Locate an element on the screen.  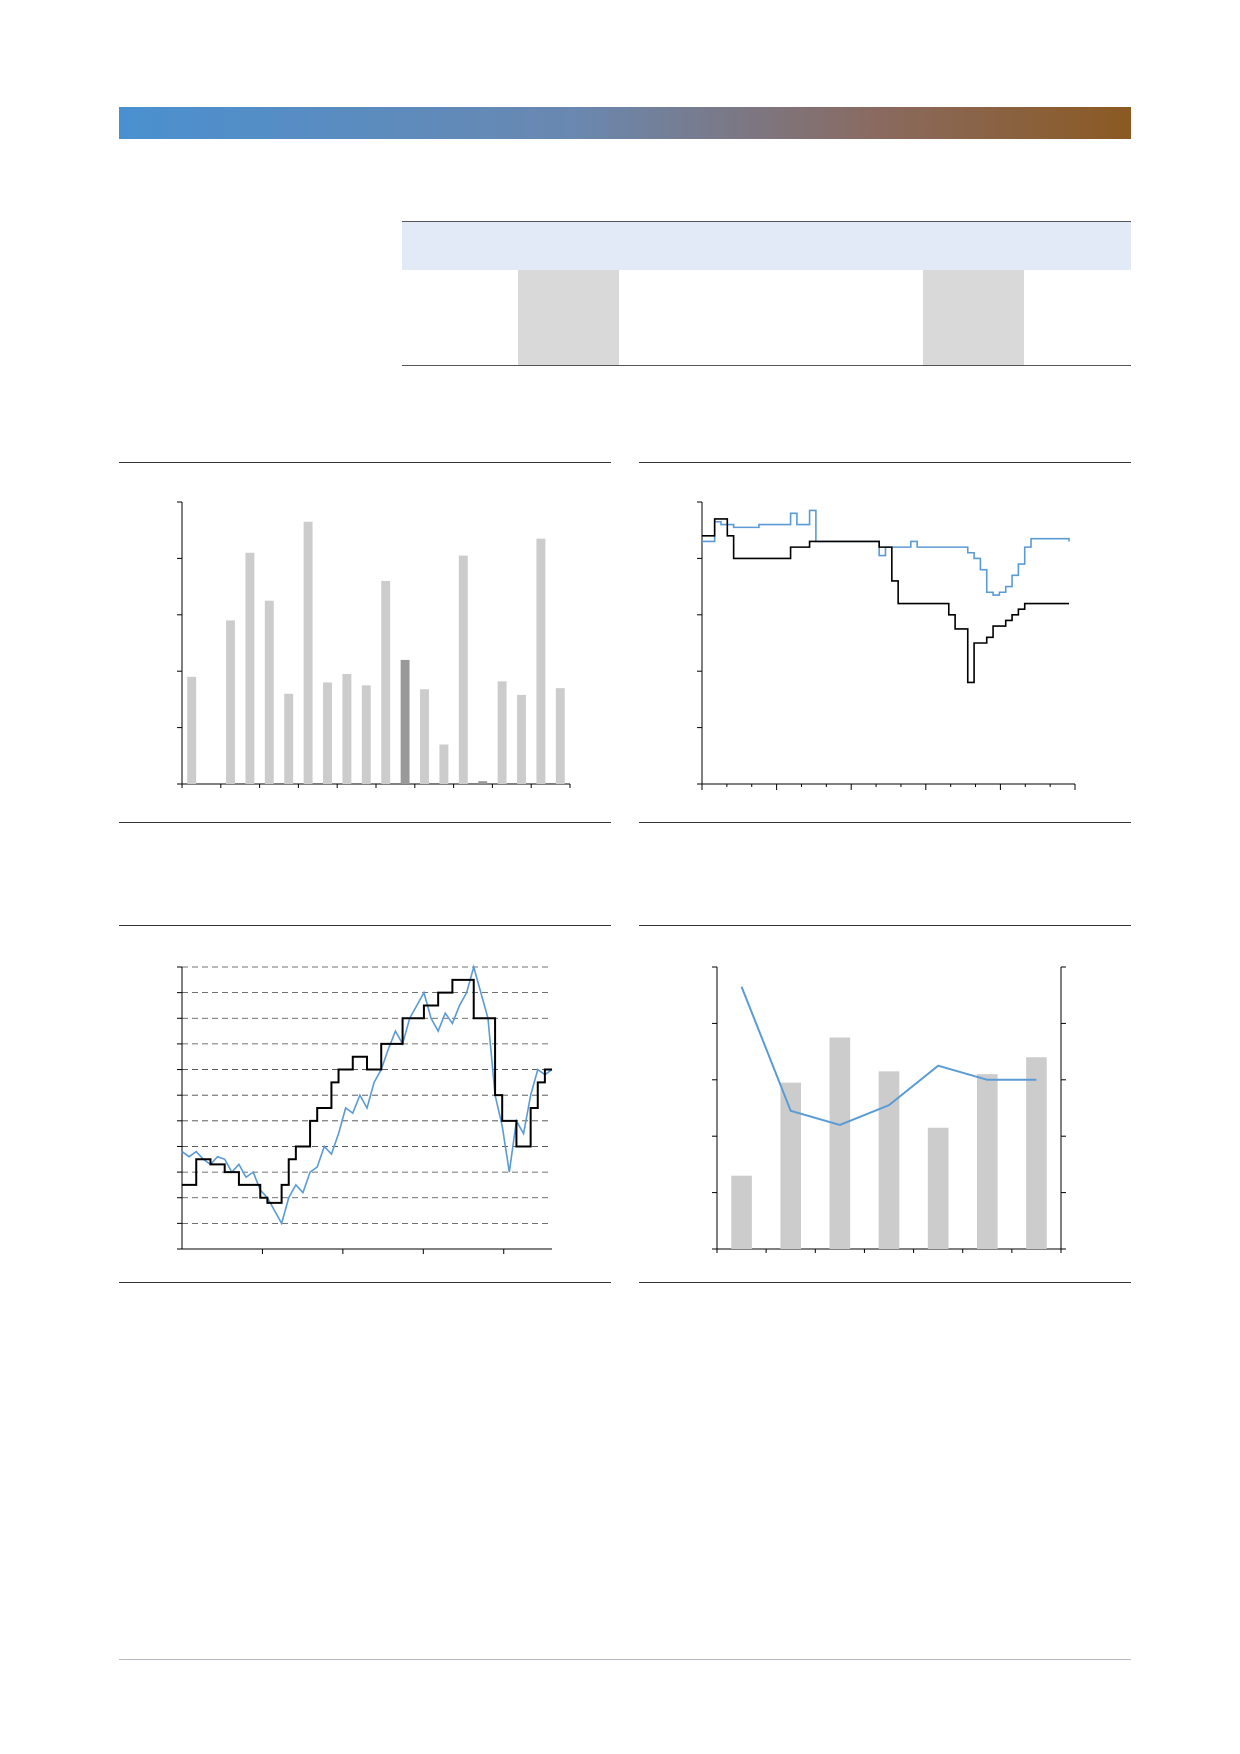
summary-top-rule is located at coordinates (766, 221).